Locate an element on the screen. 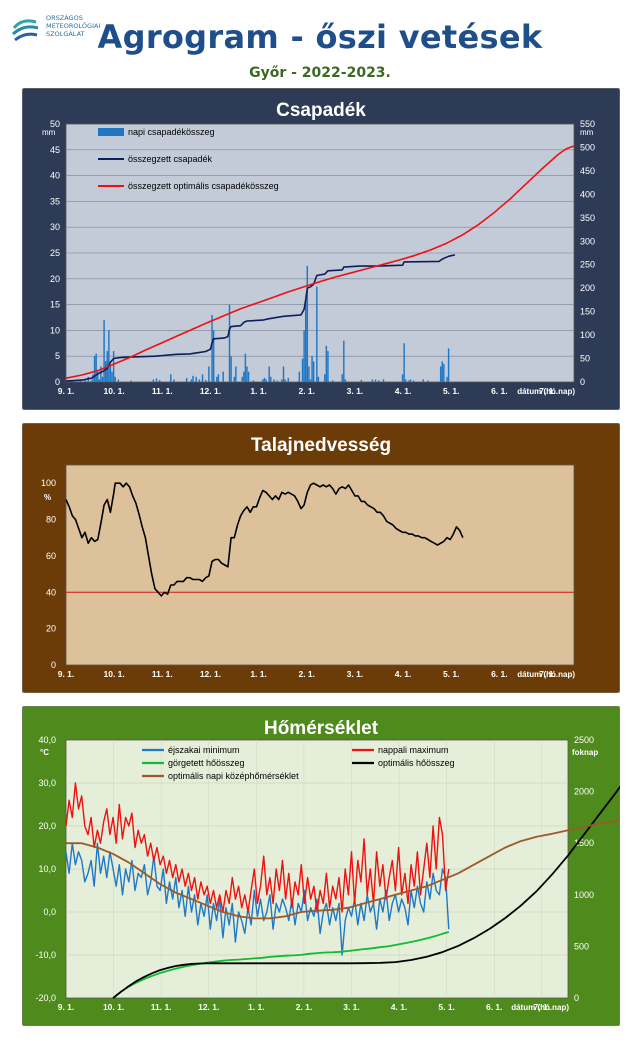 The width and height of the screenshot is (640, 1050). y-tick-label: 40,0 is located at coordinates (47, 740).